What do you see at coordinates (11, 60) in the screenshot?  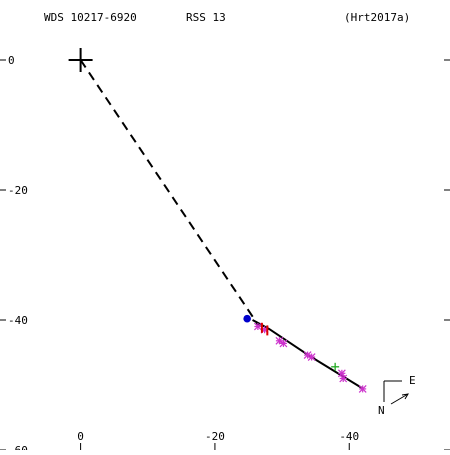 I see `y-tick-label: 0` at bounding box center [11, 60].